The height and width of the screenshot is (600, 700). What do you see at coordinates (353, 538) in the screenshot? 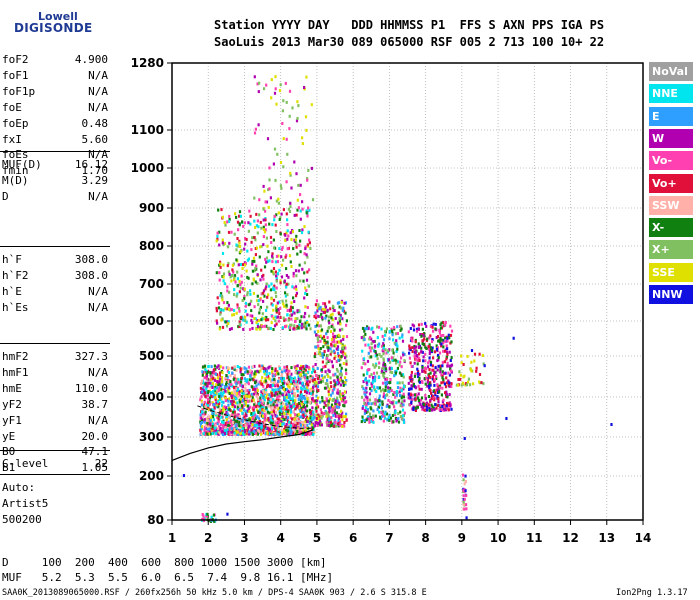
I see `x-tick-label: 6` at bounding box center [353, 538].